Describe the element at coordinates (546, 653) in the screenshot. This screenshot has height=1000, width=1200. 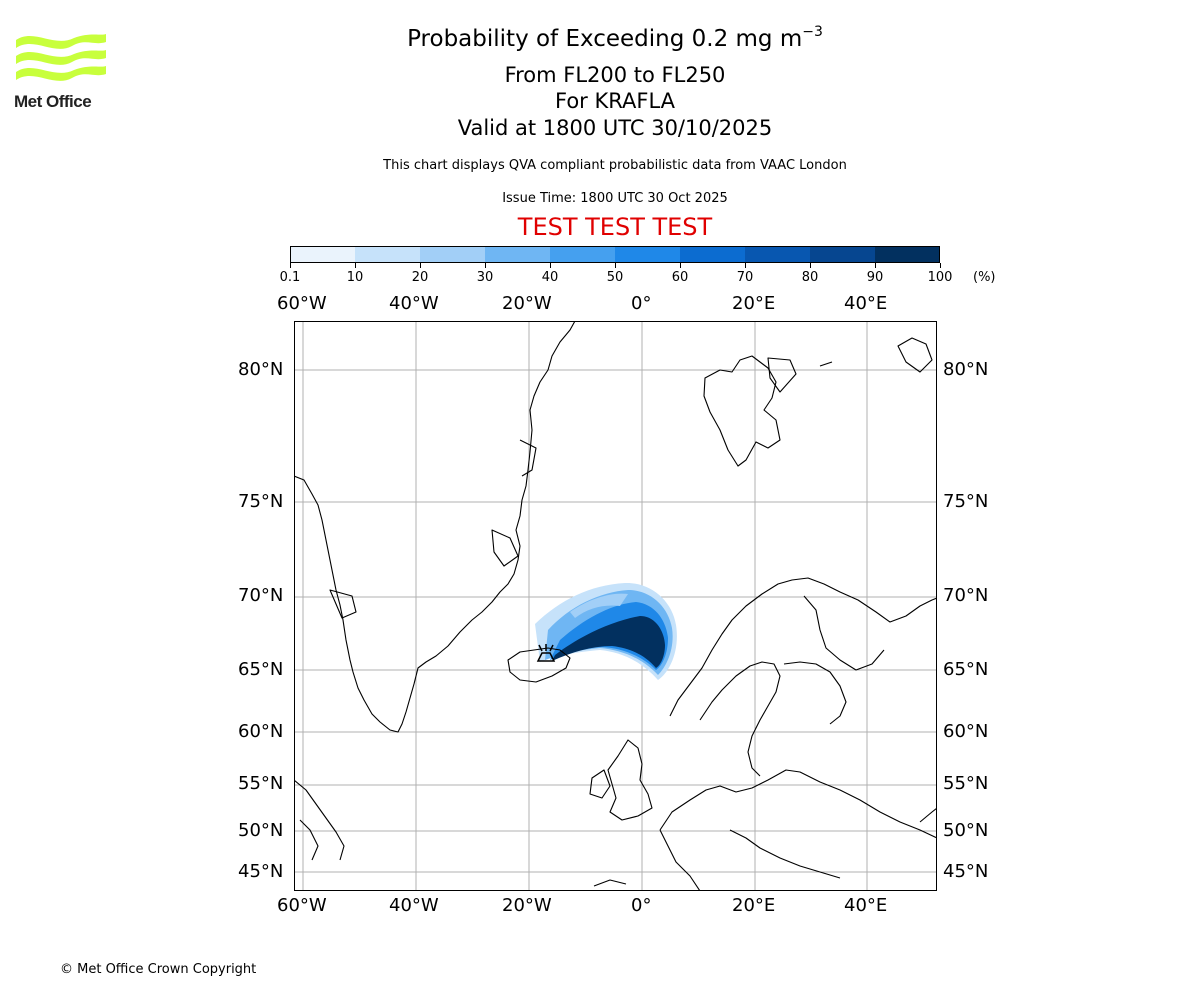
I see `volcano-icon` at that location.